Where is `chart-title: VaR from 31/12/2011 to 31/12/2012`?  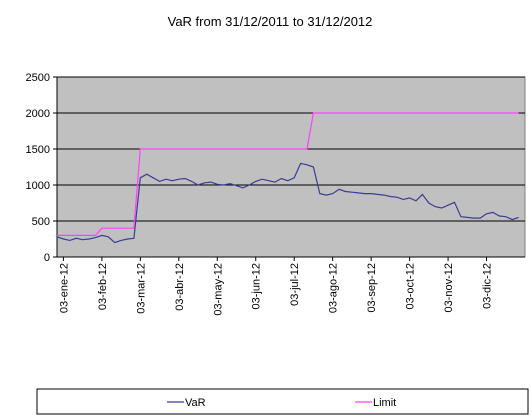
chart-title: VaR from 31/12/2011 to 31/12/2012 is located at coordinates (270, 21).